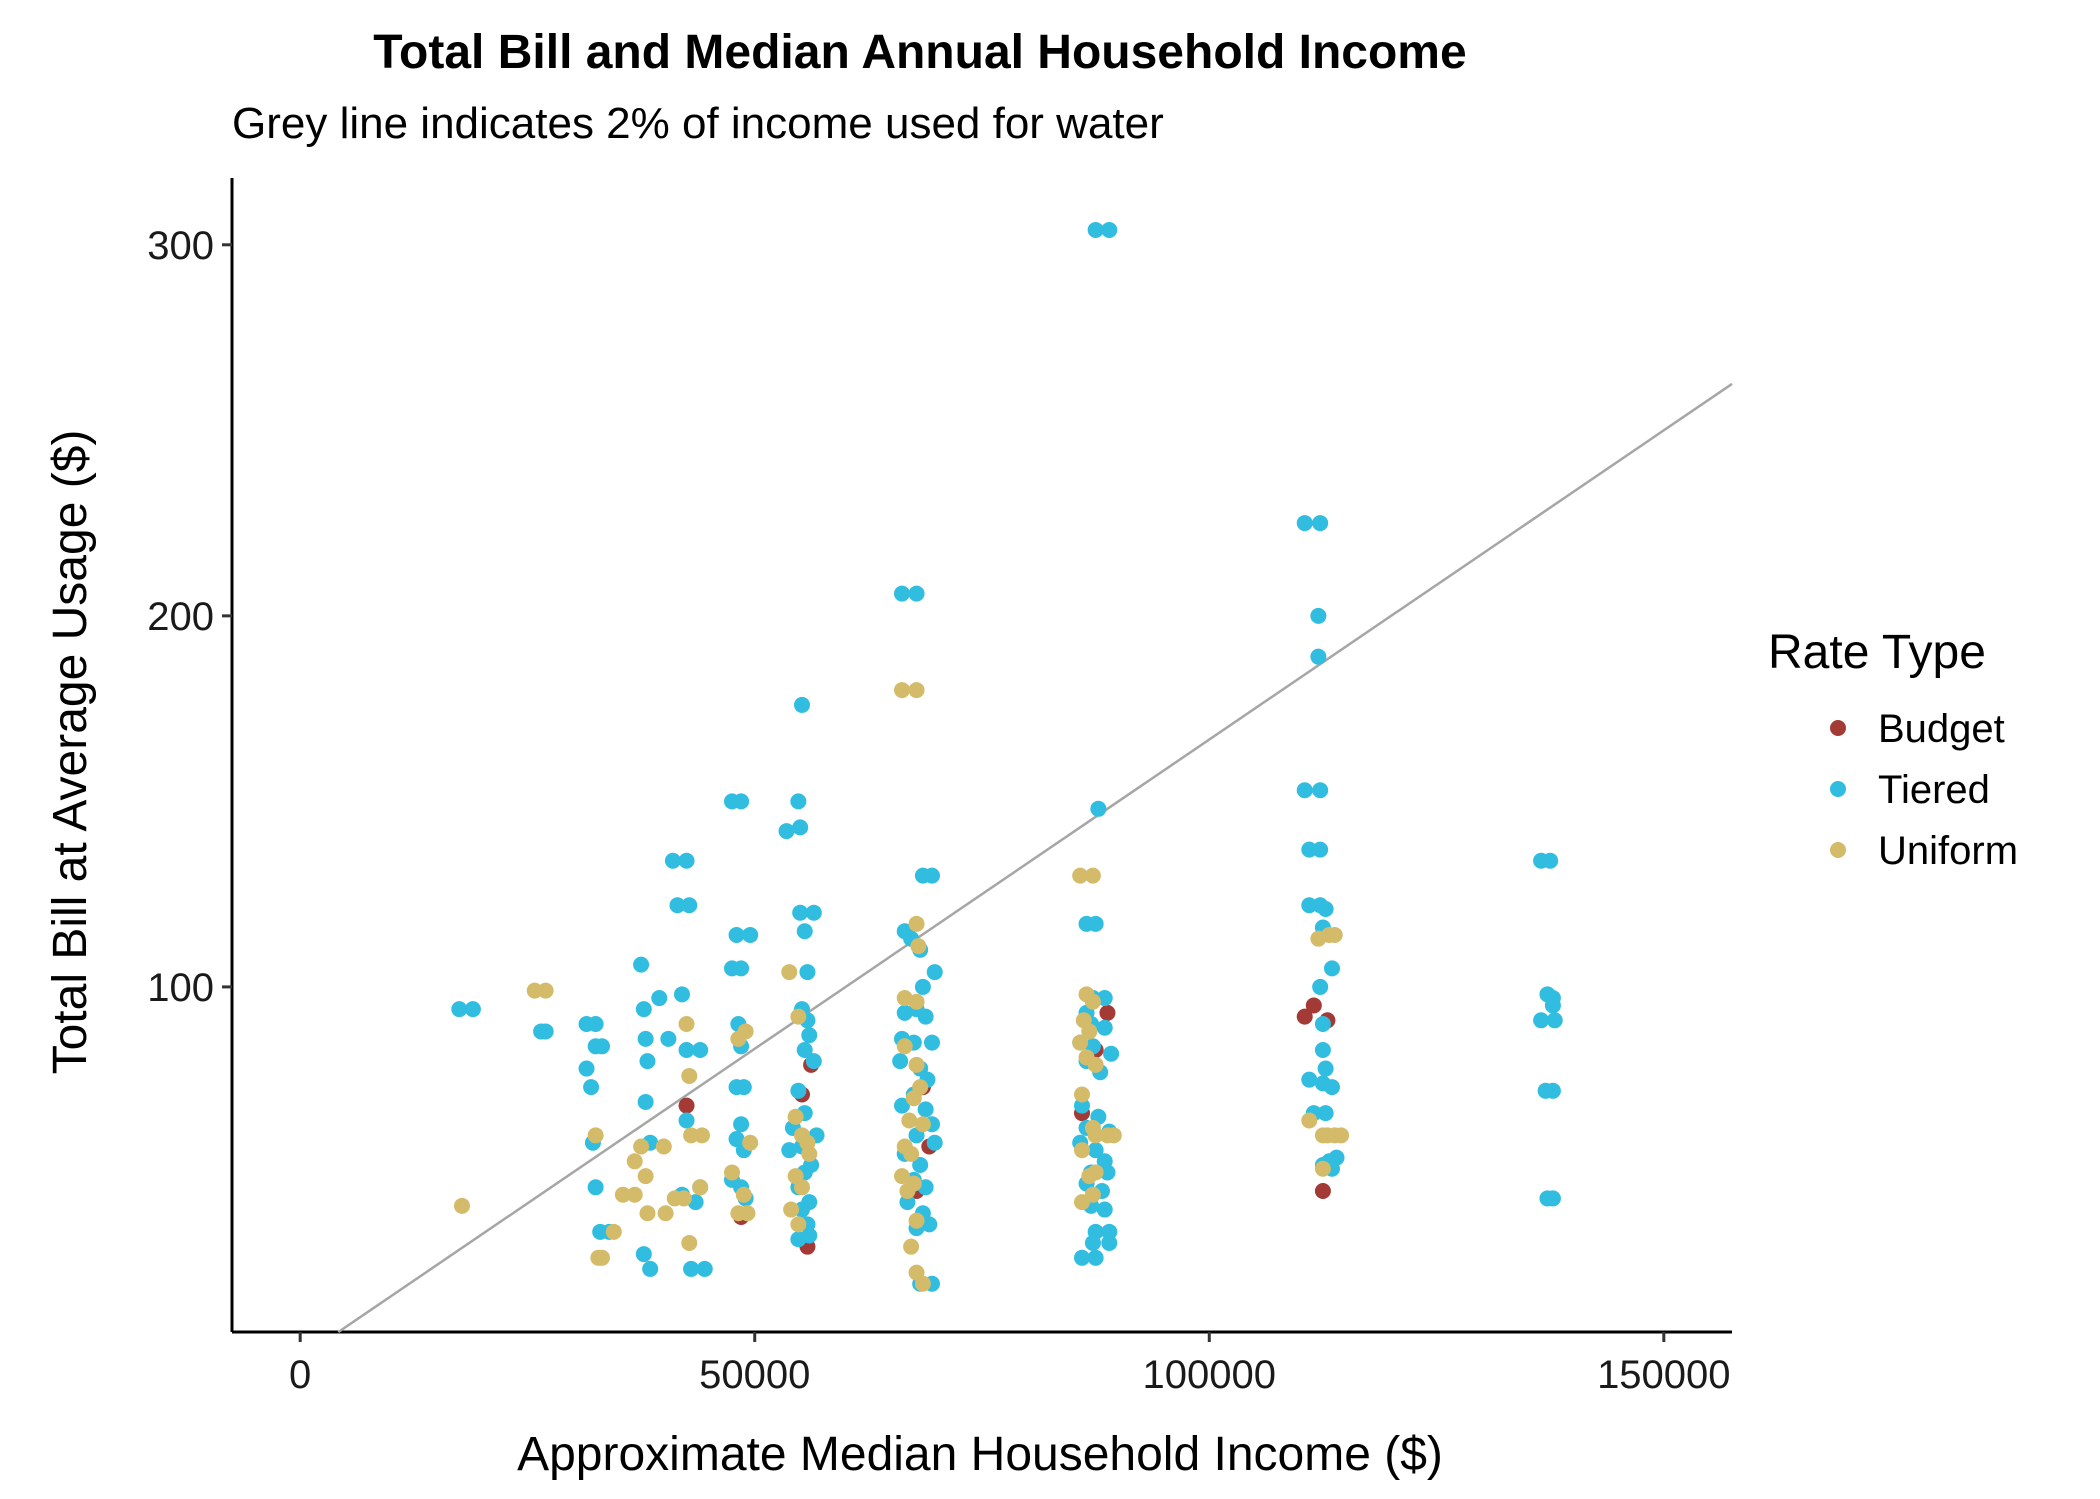 The image size is (2100, 1499). Describe the element at coordinates (1663, 1375) in the screenshot. I see `x-tick-label: 150000` at that location.